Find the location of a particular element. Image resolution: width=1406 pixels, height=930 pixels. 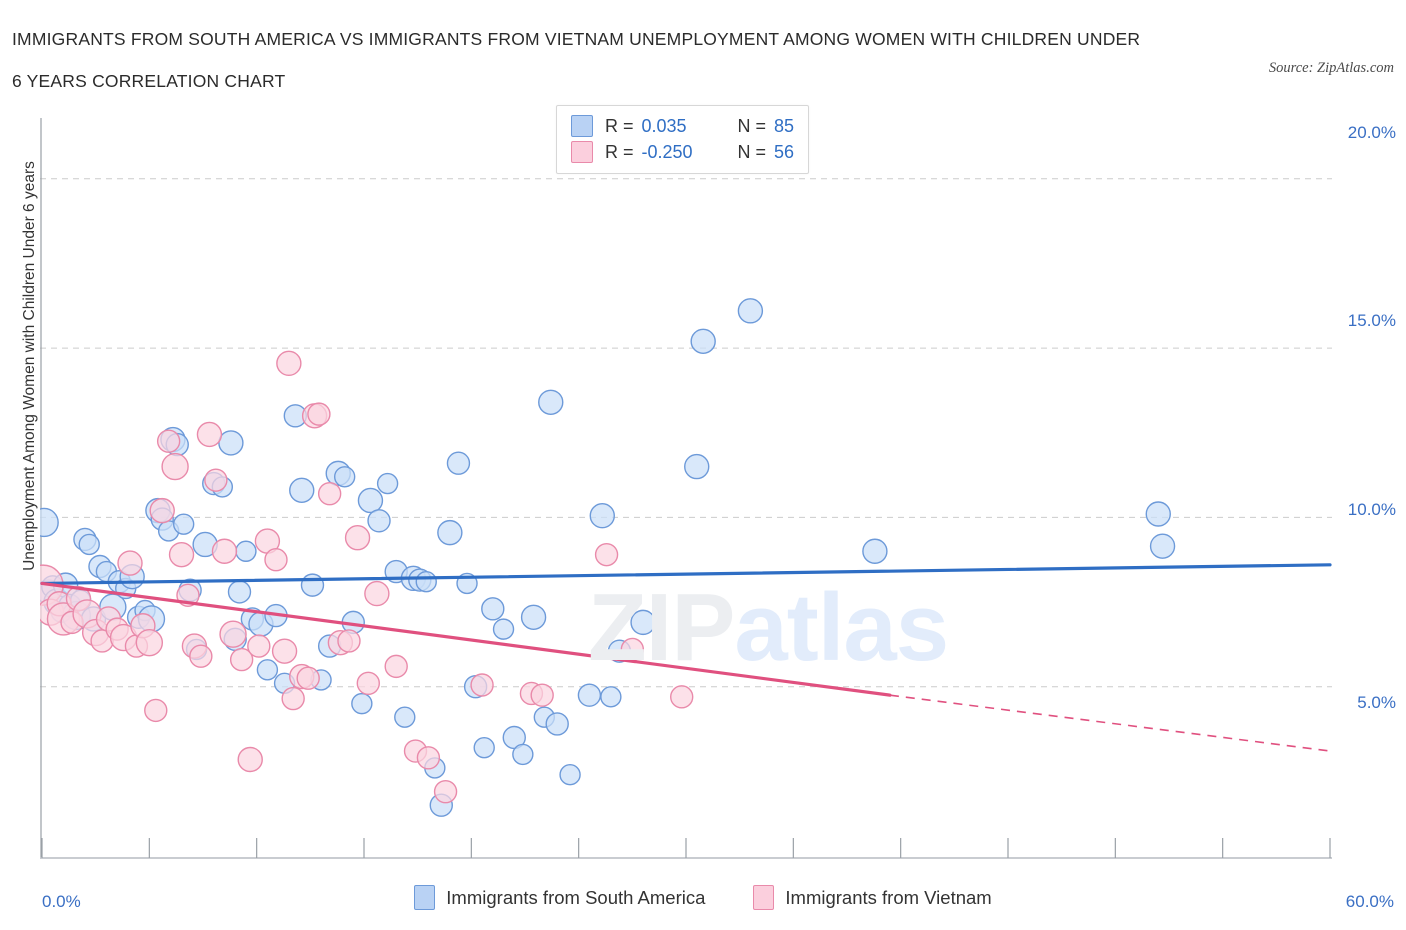

y-tick-20: 20.0% is located at coordinates (1371, 132).